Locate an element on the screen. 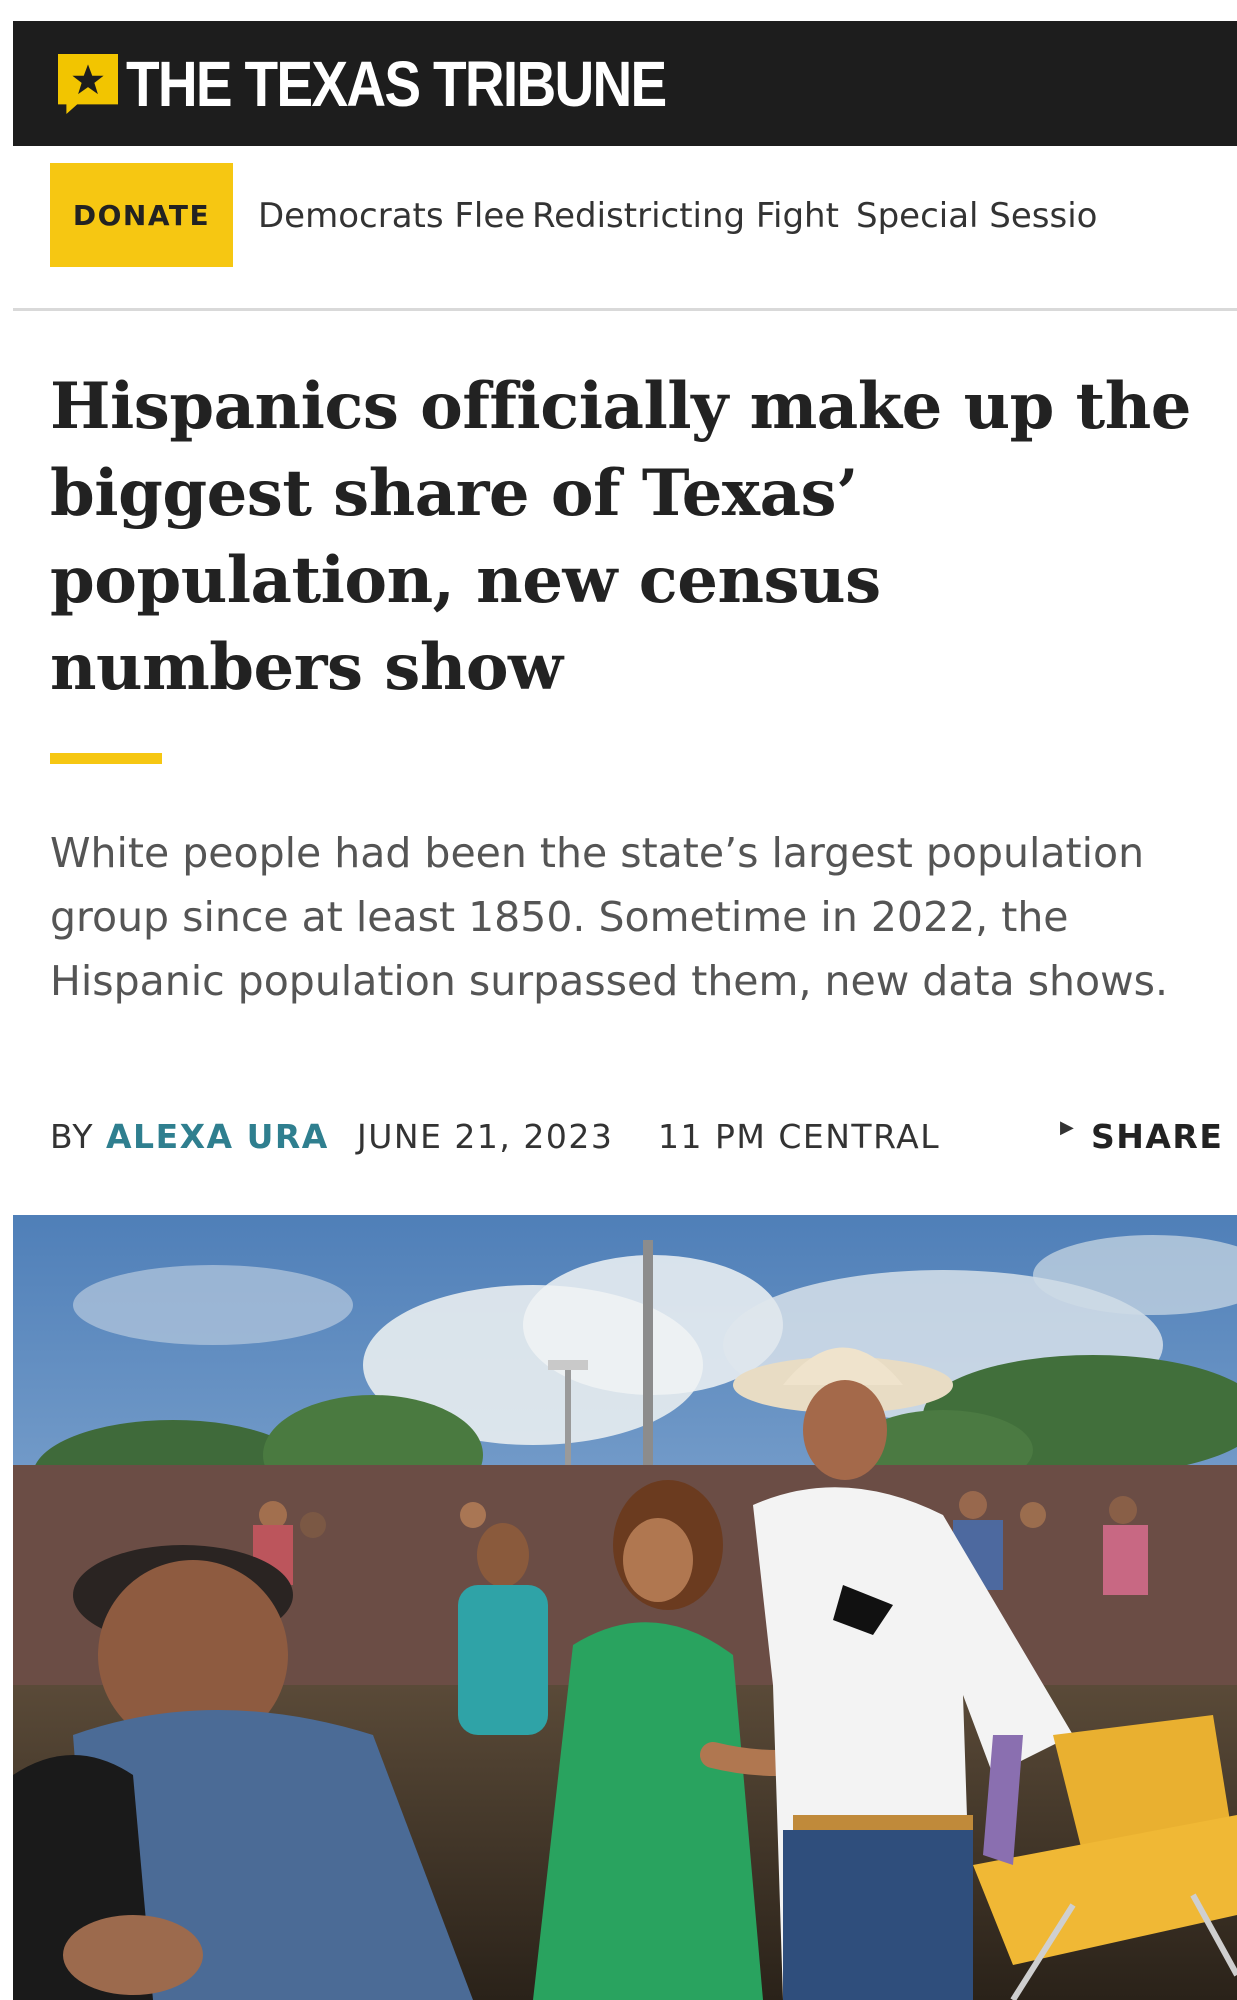  share-button: SHARE is located at coordinates (1157, 1136).